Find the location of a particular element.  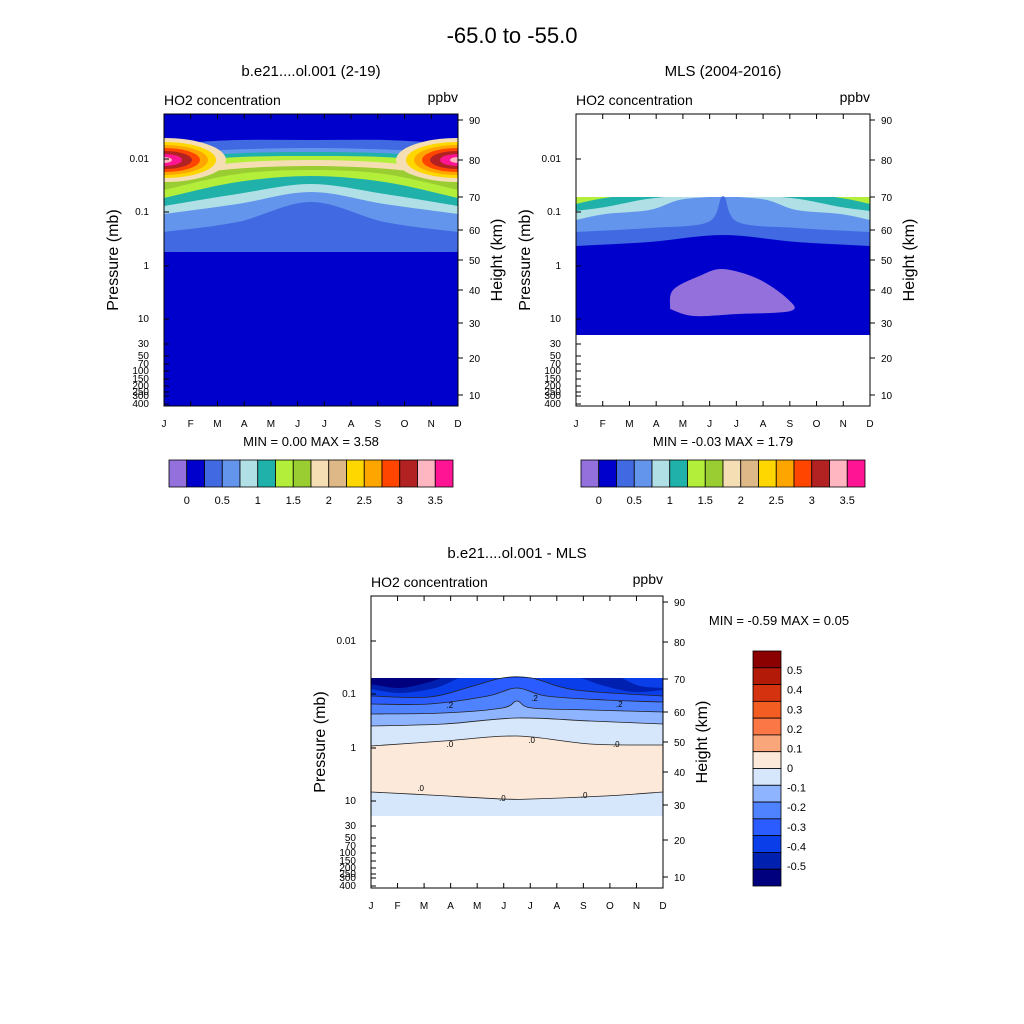

y2-tick-label: 10 is located at coordinates (475, 396).